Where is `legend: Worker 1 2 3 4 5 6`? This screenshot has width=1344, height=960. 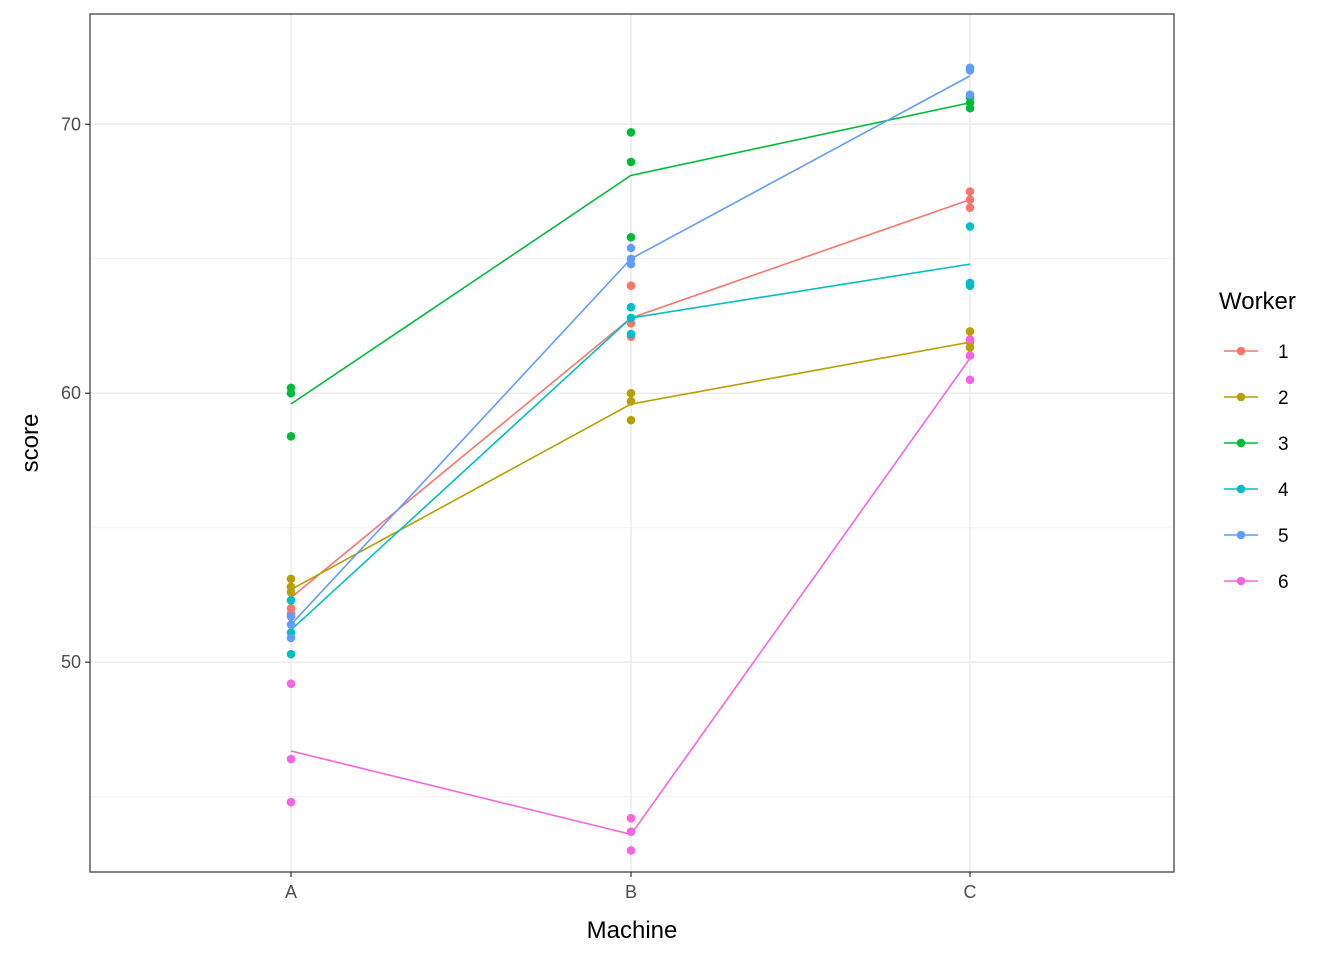 legend: Worker 1 2 3 4 5 6 is located at coordinates (1257, 440).